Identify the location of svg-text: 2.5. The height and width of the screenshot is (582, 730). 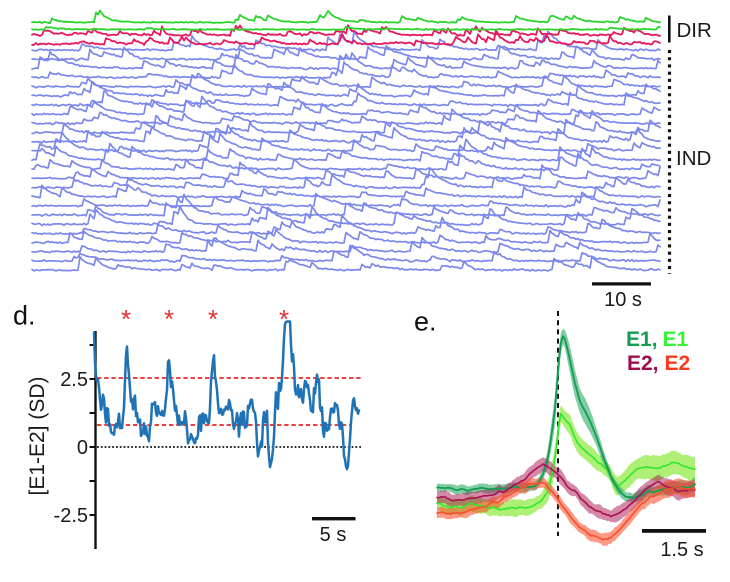
(74, 380).